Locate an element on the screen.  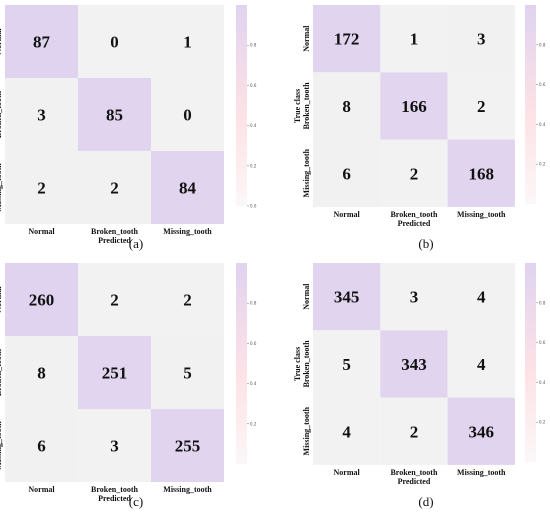
cell-value: 172 is located at coordinates (347, 39).